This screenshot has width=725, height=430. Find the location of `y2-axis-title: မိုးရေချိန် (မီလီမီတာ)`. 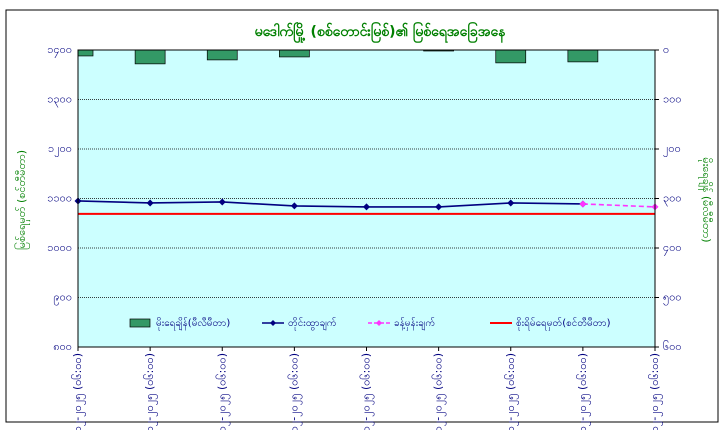

y2-axis-title: မိုးရေချိန် (မီလီမီတာ) is located at coordinates (705, 199).